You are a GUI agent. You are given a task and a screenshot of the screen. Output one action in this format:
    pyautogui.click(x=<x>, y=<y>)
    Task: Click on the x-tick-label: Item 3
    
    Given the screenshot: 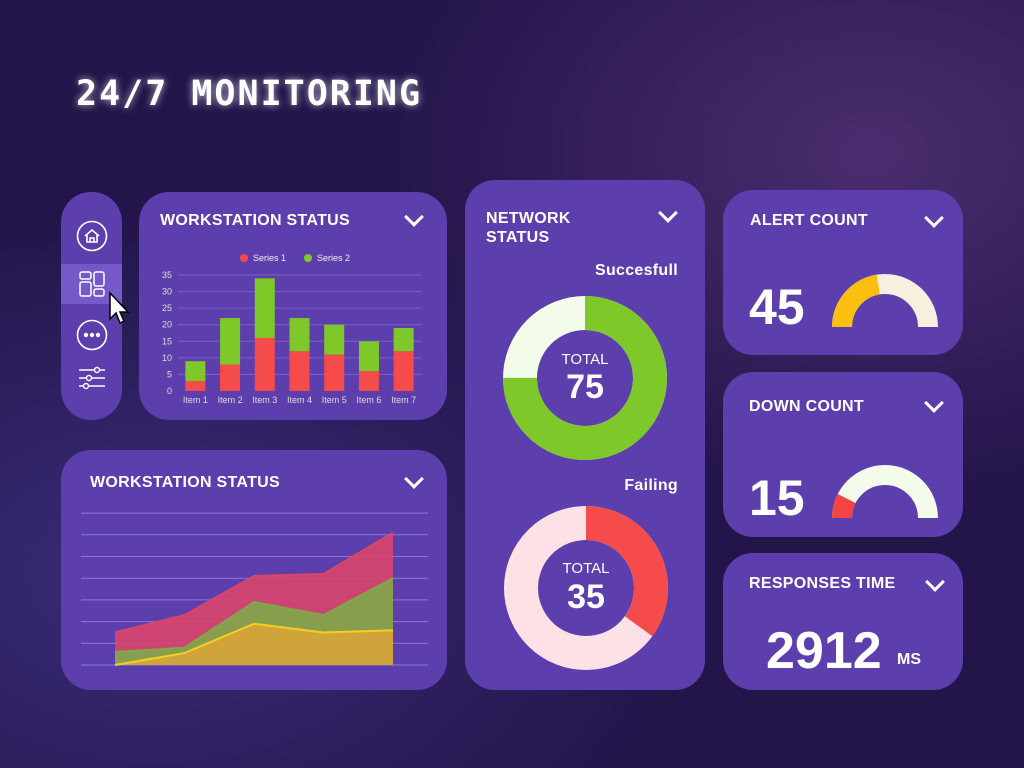 What is the action you would take?
    pyautogui.click(x=264, y=400)
    